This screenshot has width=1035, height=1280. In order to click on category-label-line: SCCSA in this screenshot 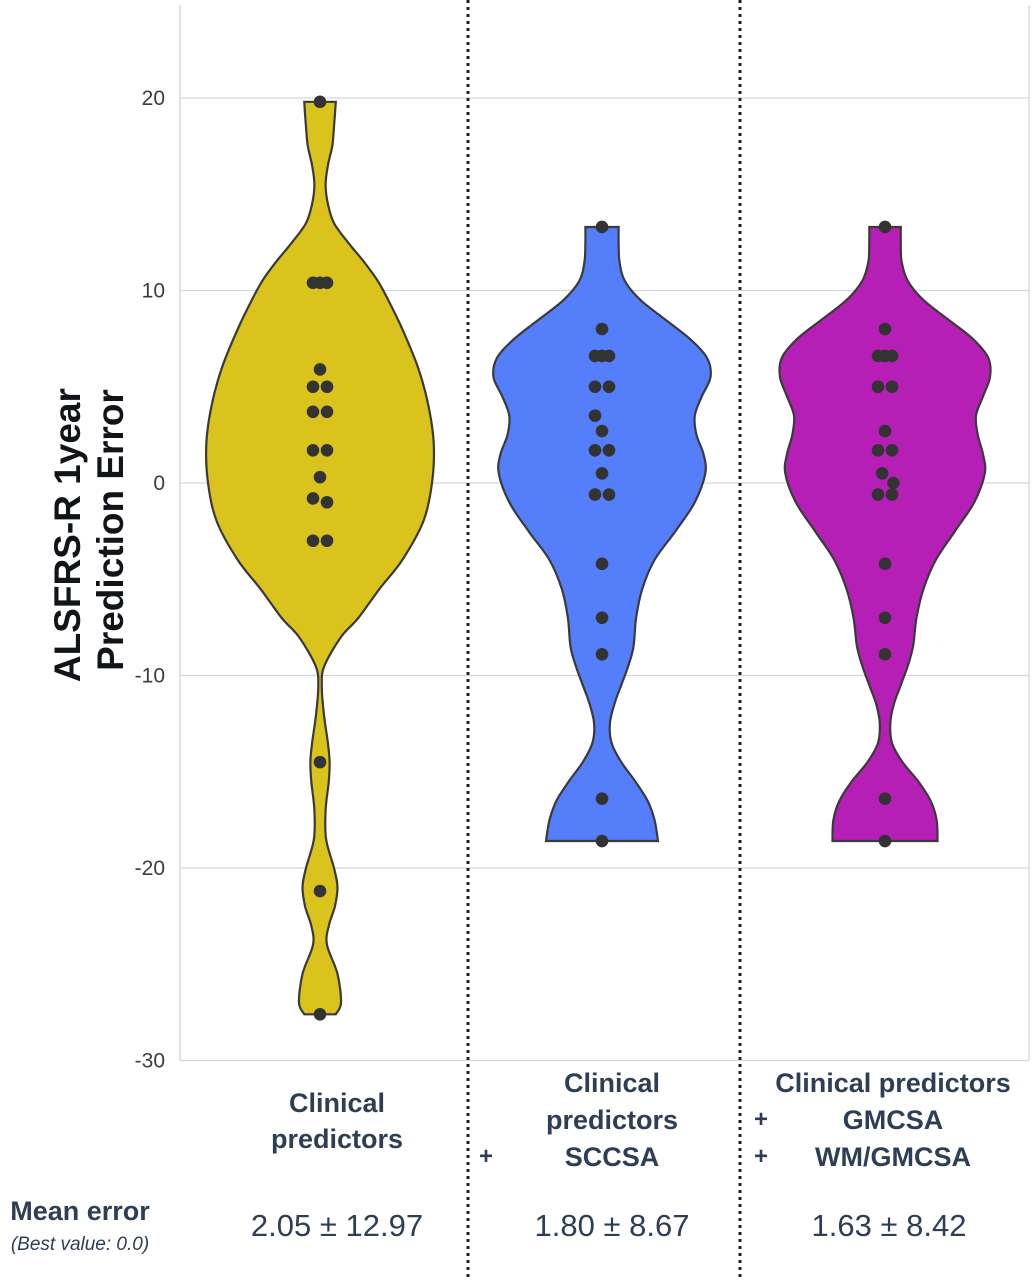, I will do `click(612, 1157)`.